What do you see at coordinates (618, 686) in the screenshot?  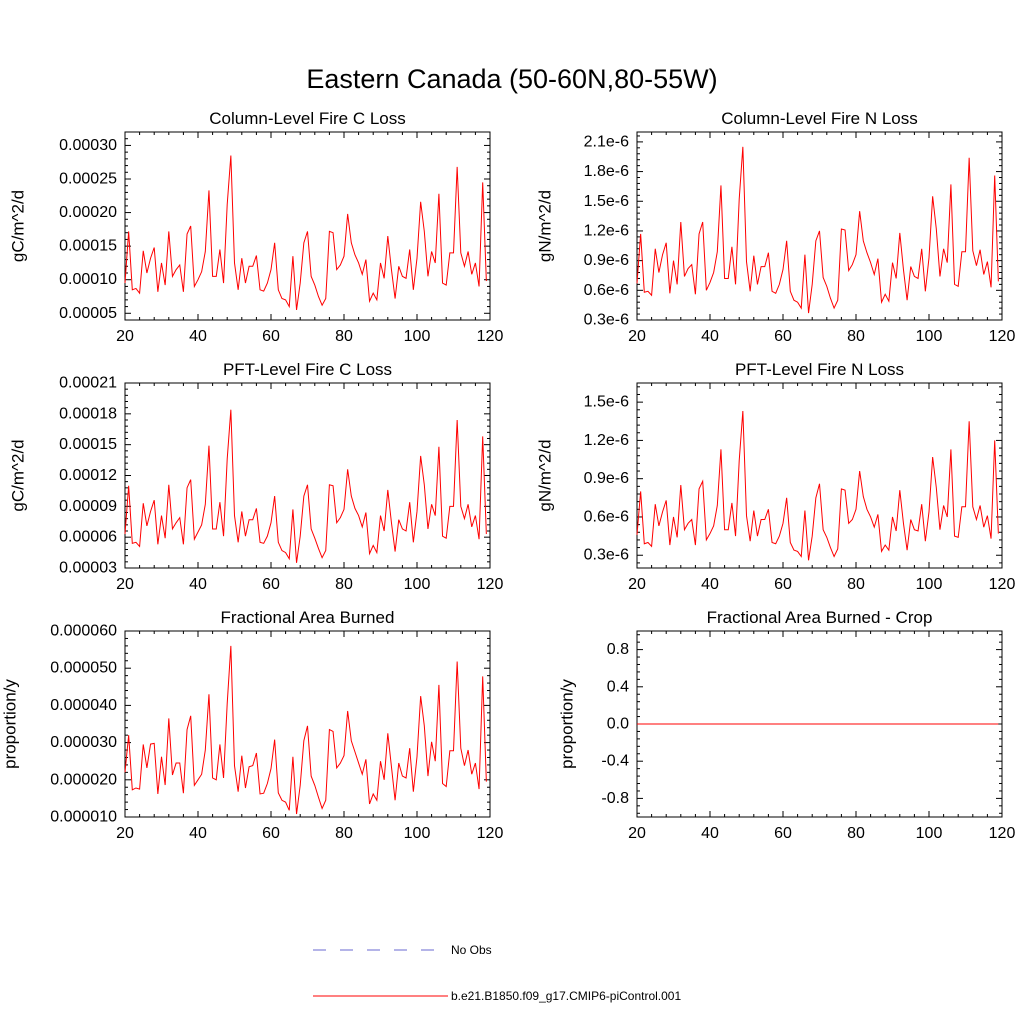 I see `y-tick-label: 0.4` at bounding box center [618, 686].